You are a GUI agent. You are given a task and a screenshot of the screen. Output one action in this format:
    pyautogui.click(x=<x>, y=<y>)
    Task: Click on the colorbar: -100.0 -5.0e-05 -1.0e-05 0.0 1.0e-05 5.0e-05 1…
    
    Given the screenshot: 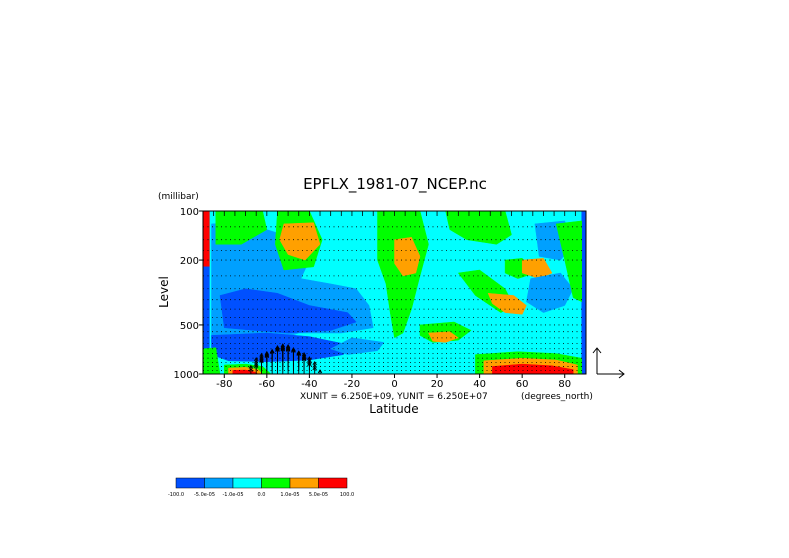 What is the action you would take?
    pyautogui.click(x=261, y=487)
    